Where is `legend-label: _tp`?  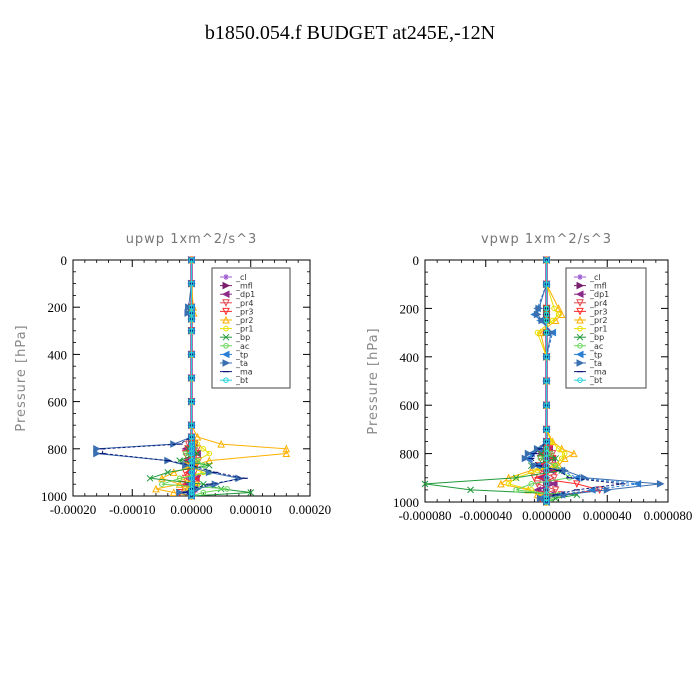
legend-label: _tp is located at coordinates (241, 354).